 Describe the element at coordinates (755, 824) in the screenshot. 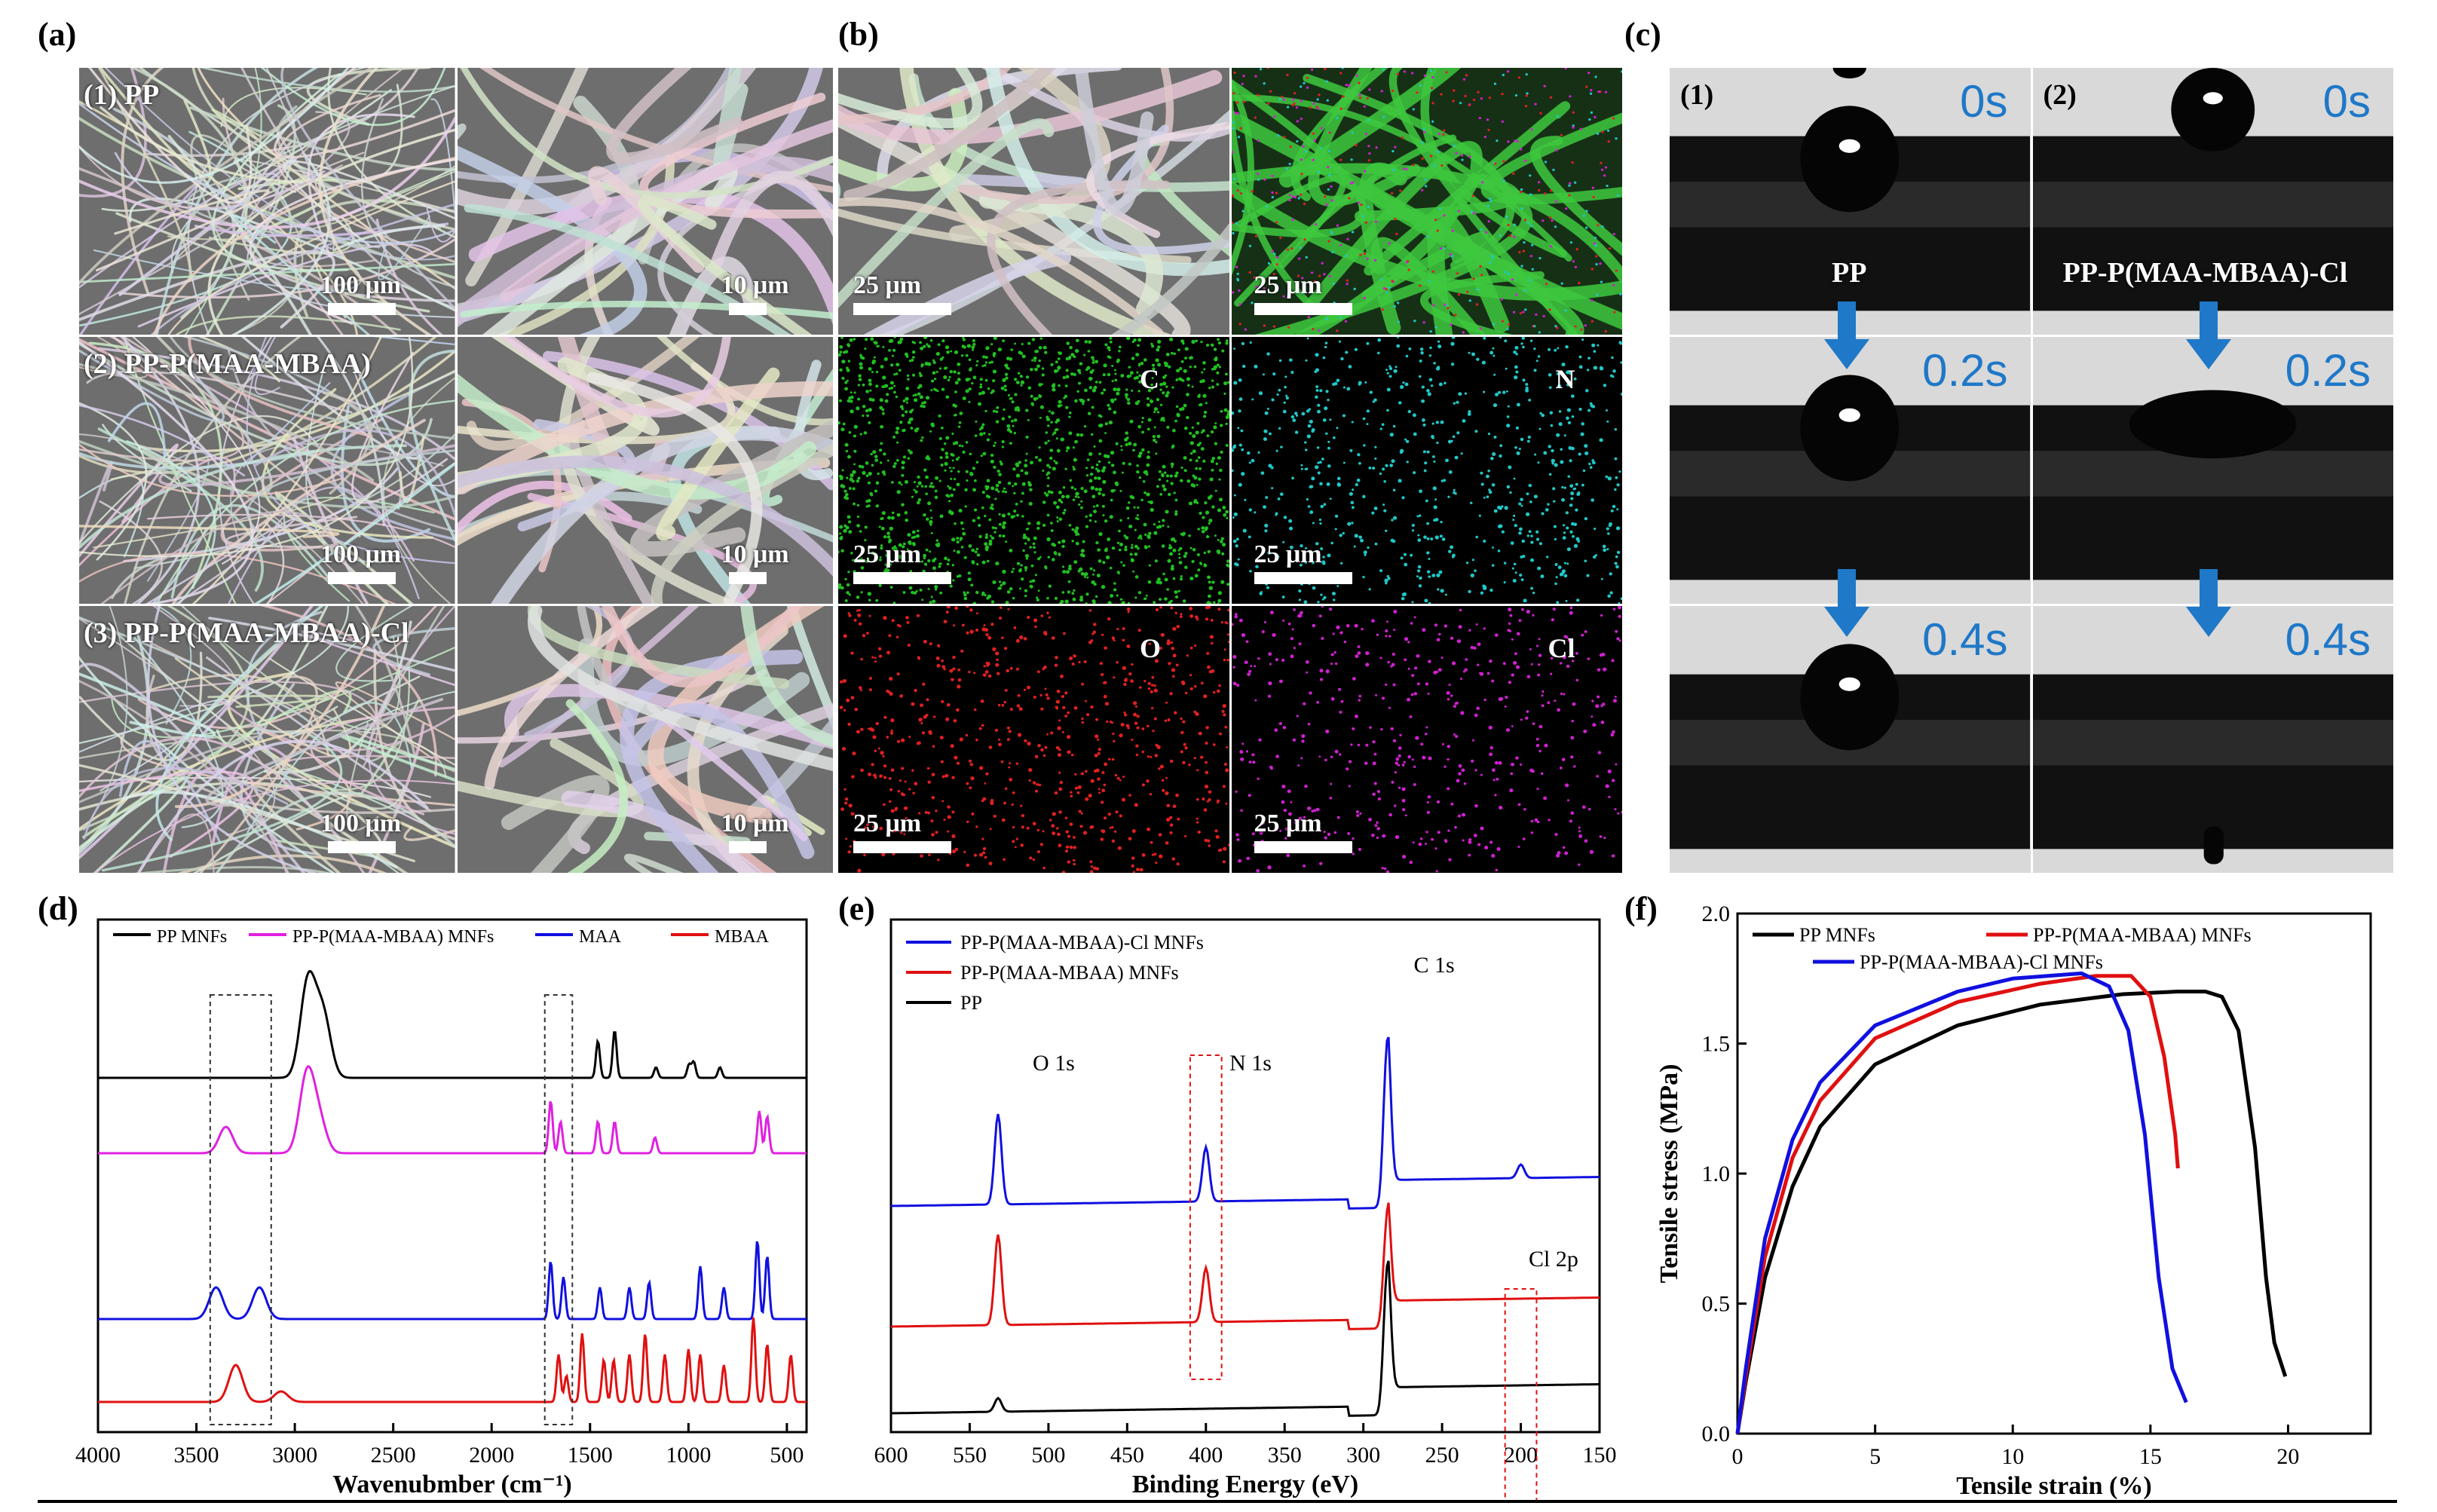

I see `scale-bar-text: 10 μm` at that location.